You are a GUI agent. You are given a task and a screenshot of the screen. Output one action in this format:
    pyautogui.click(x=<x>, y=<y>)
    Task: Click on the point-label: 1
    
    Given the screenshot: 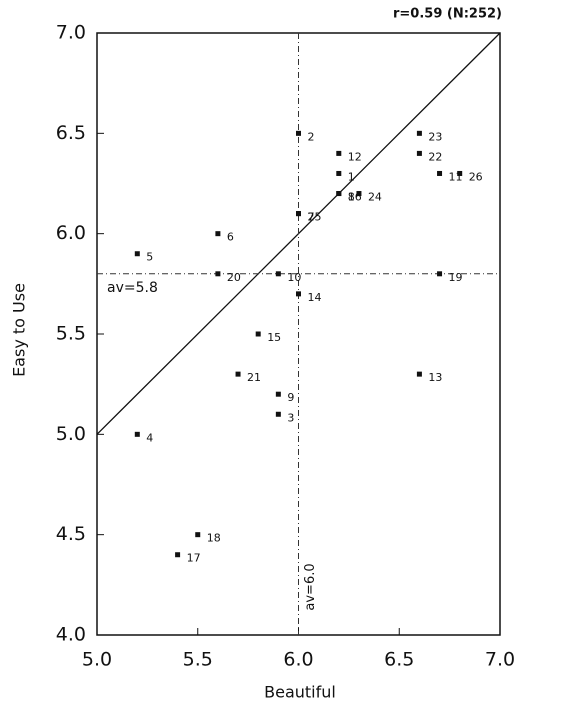 What is the action you would take?
    pyautogui.click(x=351, y=176)
    